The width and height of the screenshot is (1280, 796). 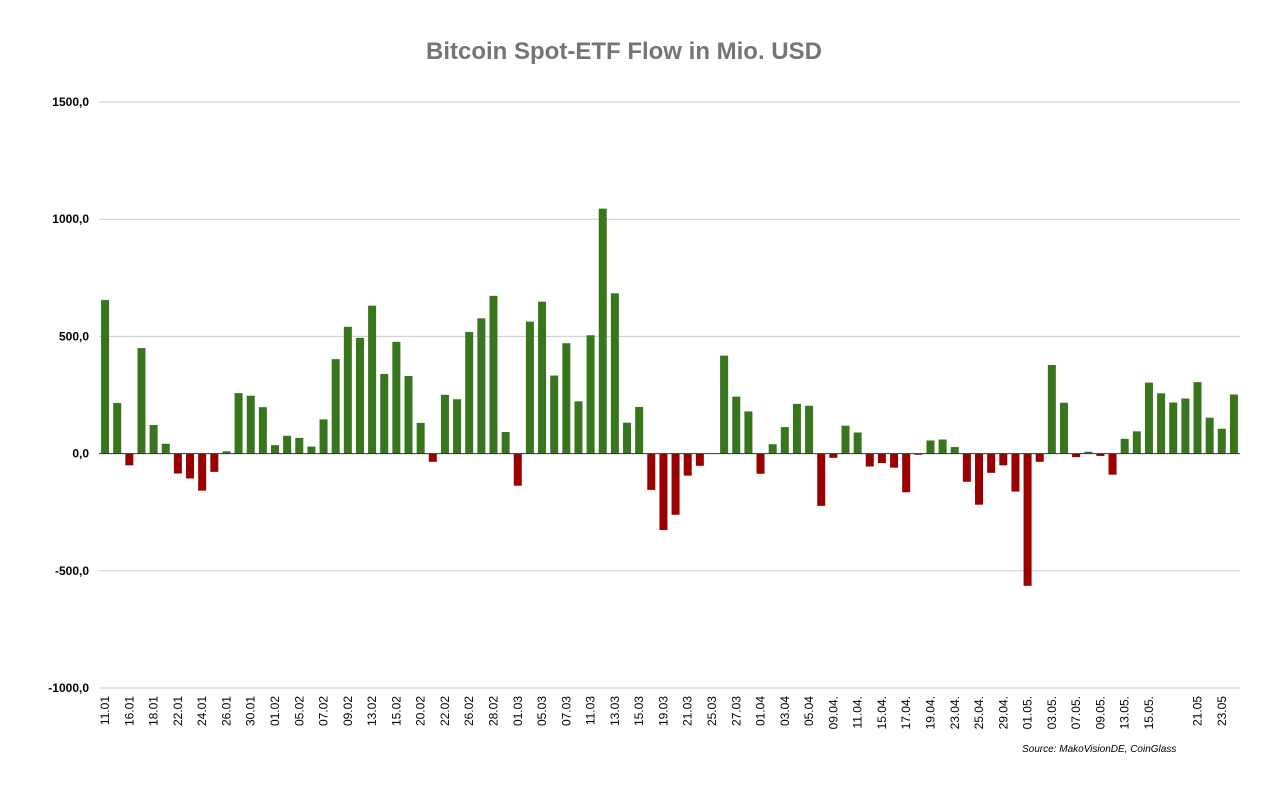 What do you see at coordinates (396, 711) in the screenshot?
I see `x-tick-label: 15.02` at bounding box center [396, 711].